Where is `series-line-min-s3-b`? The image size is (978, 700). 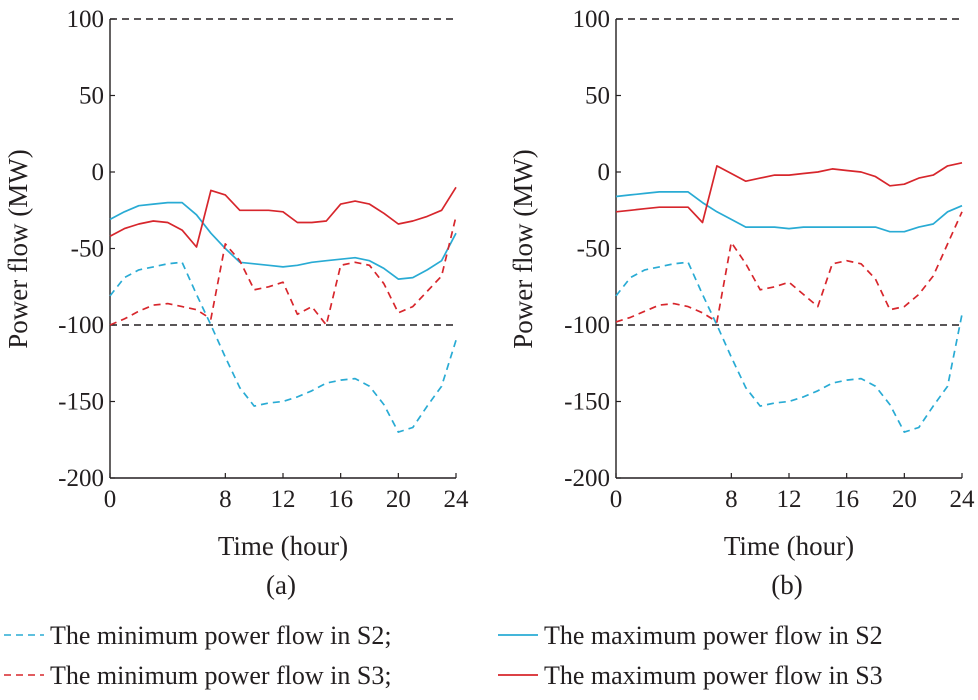
series-line-min-s3-b is located at coordinates (789, 267).